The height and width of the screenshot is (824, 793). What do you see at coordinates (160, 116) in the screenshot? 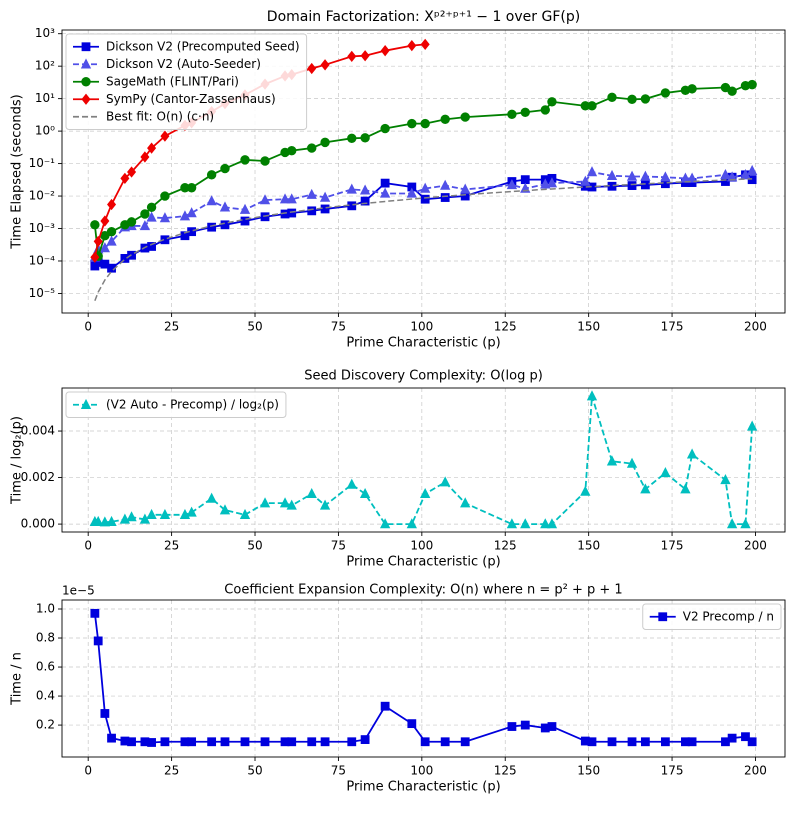
I see `legend-label: Best fit: O(n) (c·n)` at bounding box center [160, 116].